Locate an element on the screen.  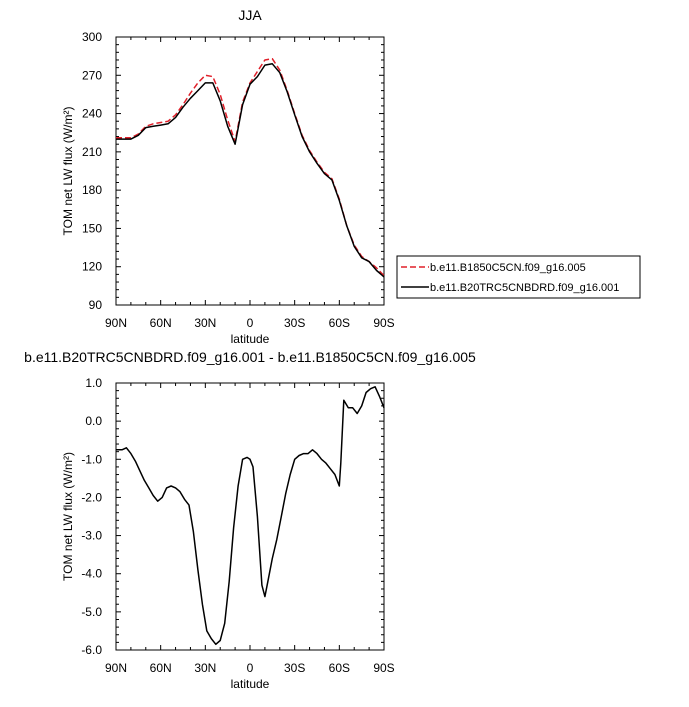
legend-box is located at coordinates (518, 277).